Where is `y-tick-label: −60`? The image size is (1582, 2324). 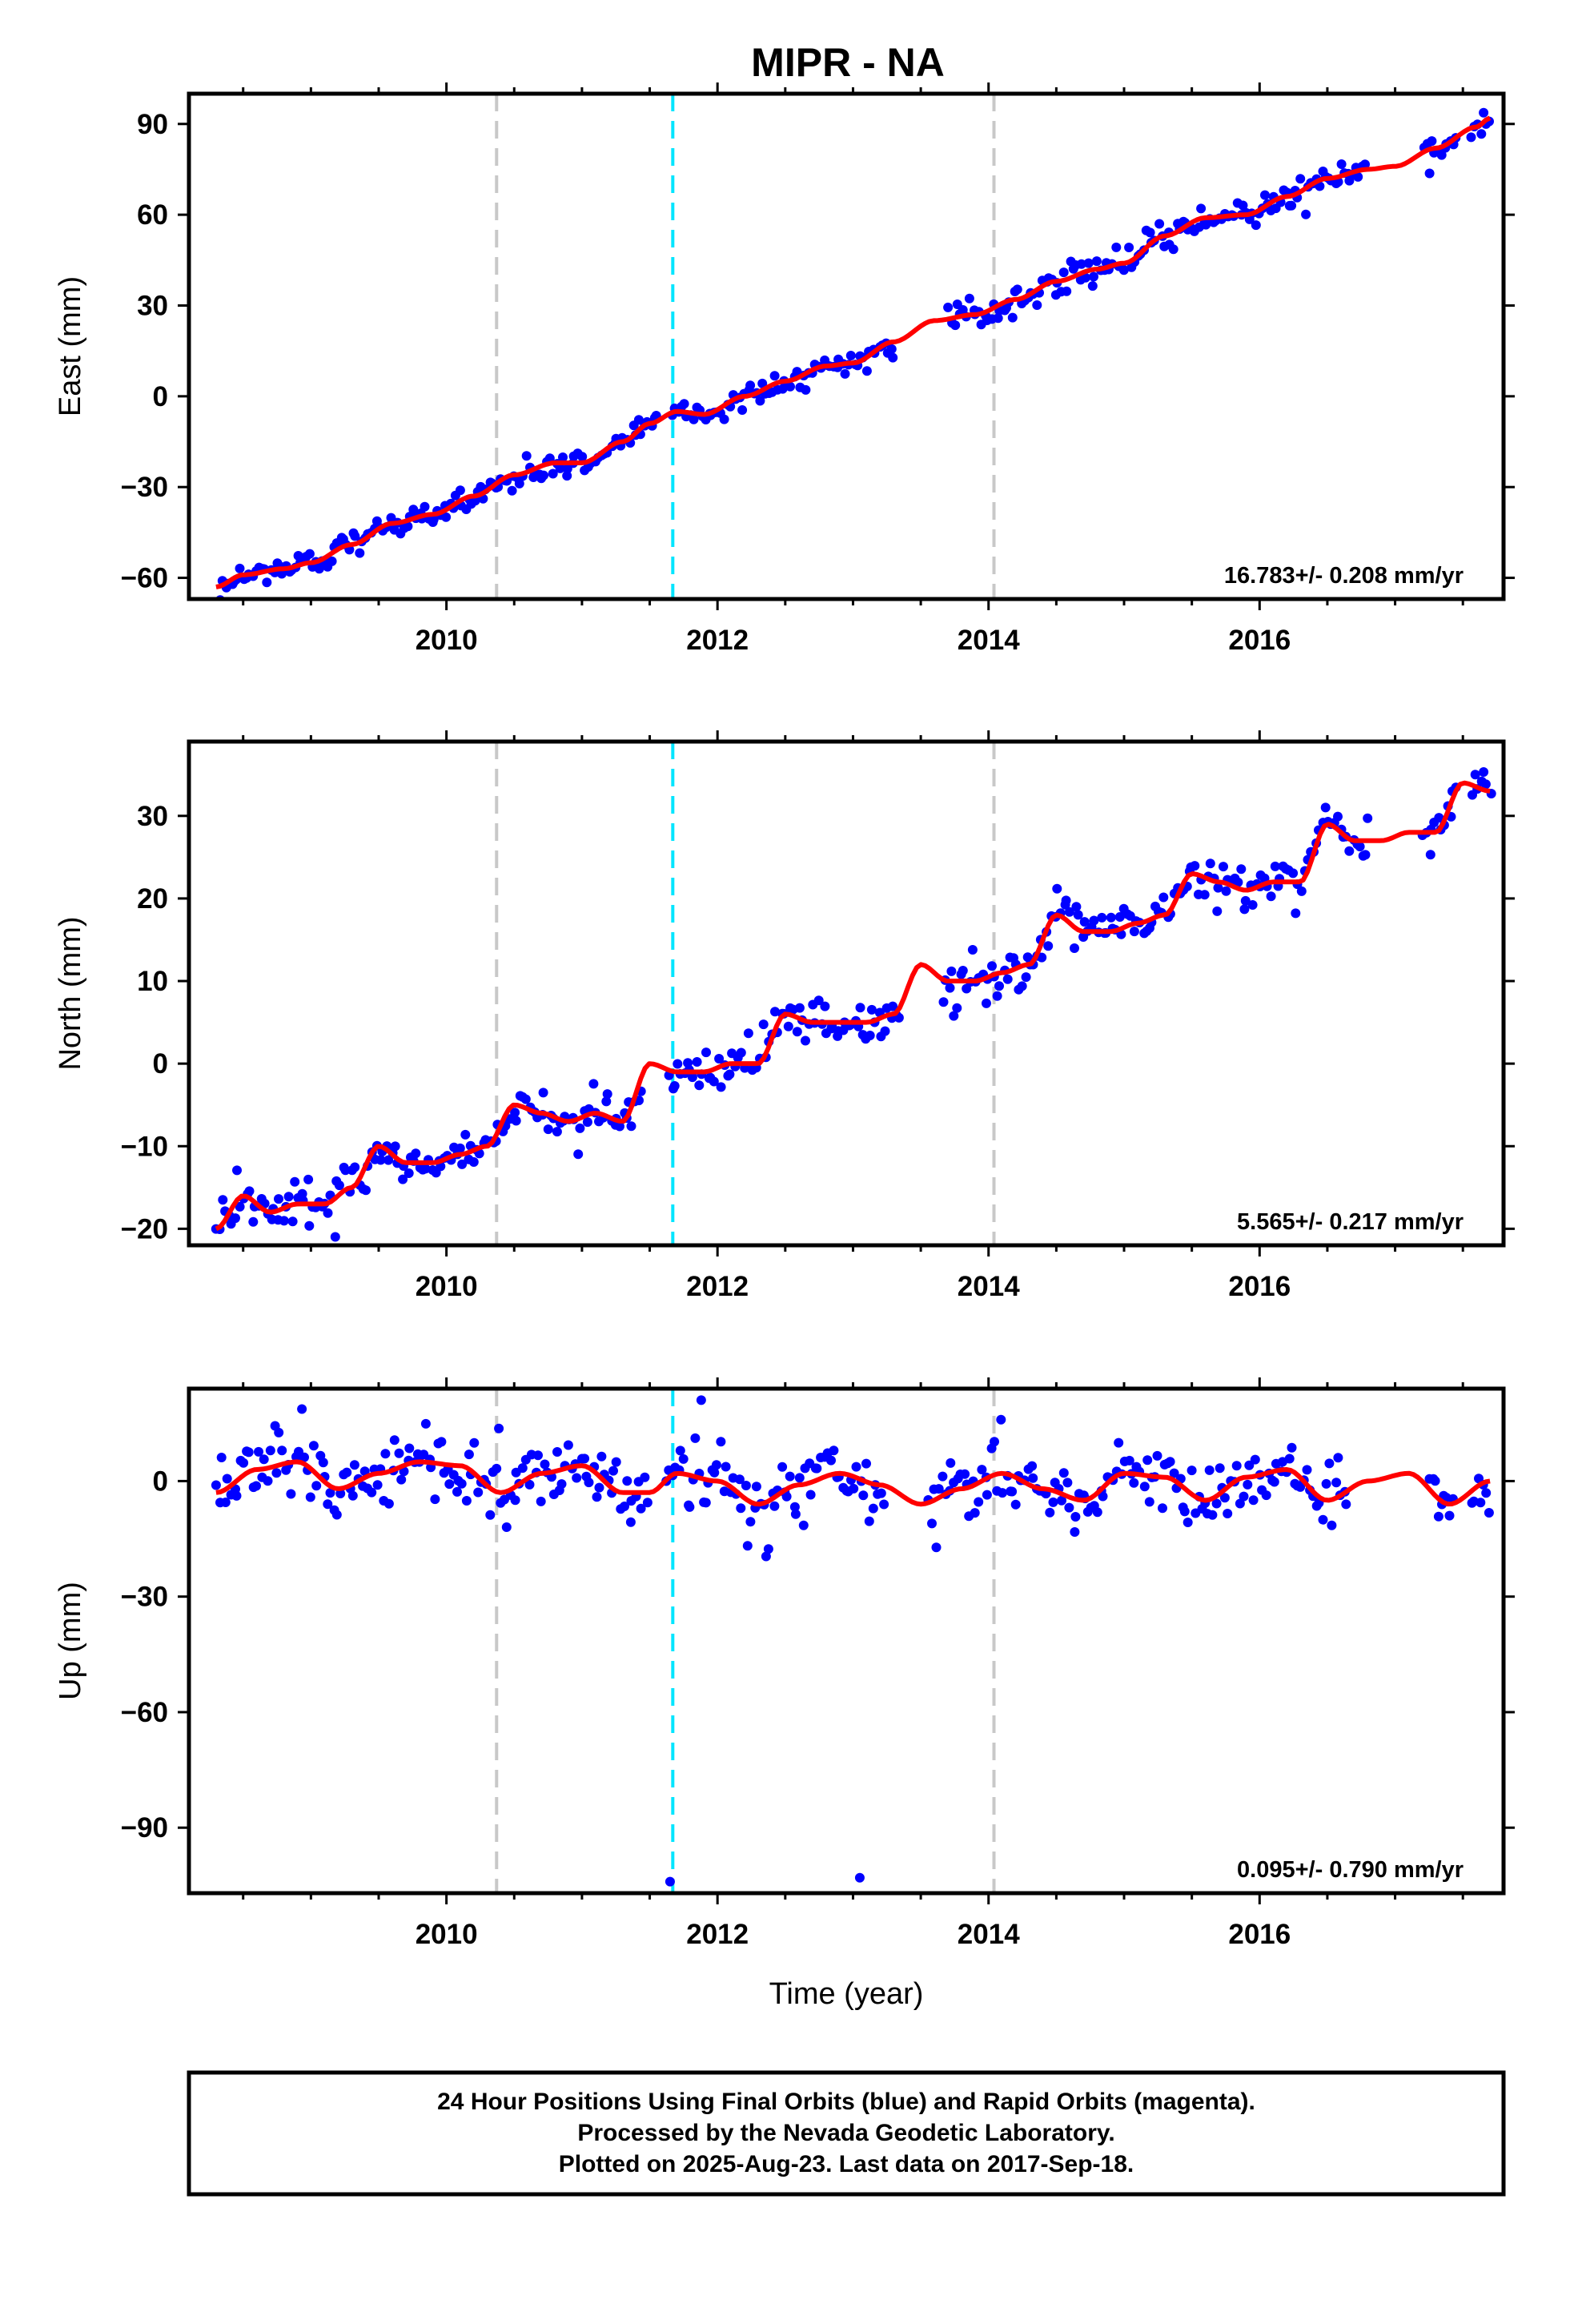
y-tick-label: −60 is located at coordinates (144, 1713).